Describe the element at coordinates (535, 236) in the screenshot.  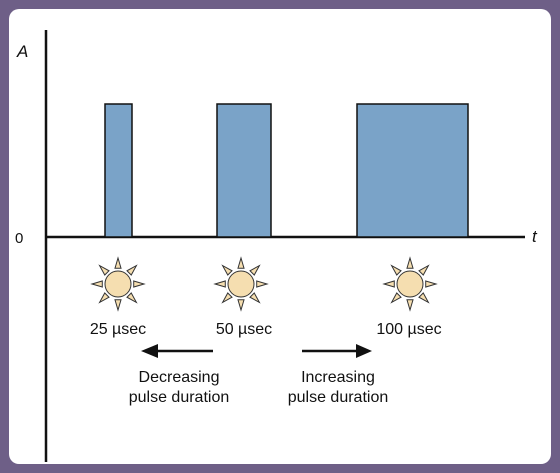
I see `x-axis-label: t` at that location.